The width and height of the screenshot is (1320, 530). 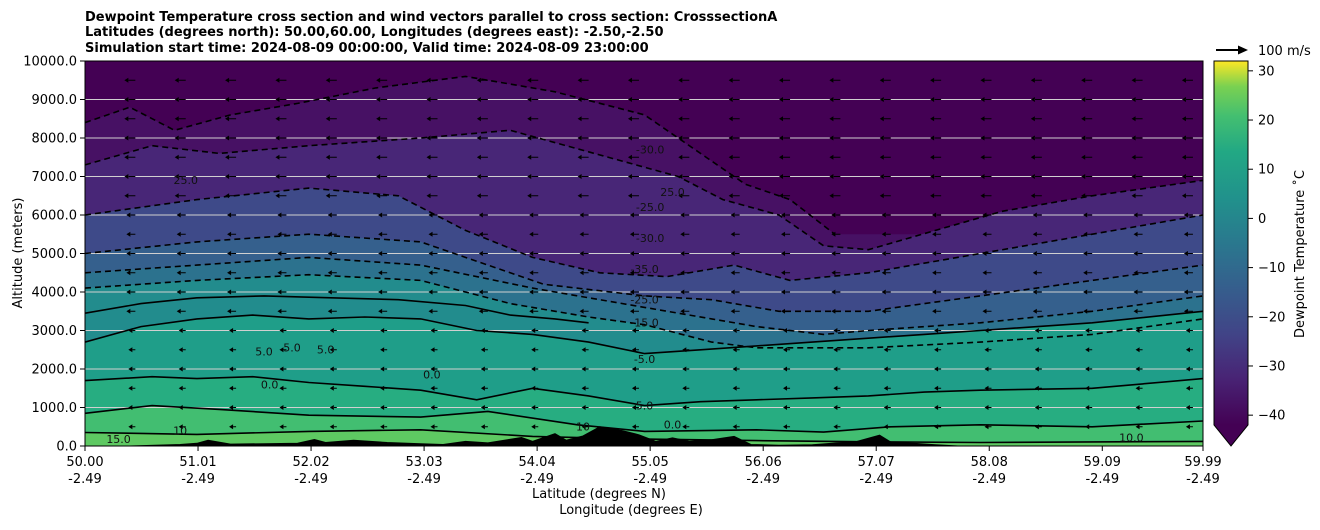 I want to click on x-axis-label-longitude: Longitude (degrees E), so click(x=631, y=510).